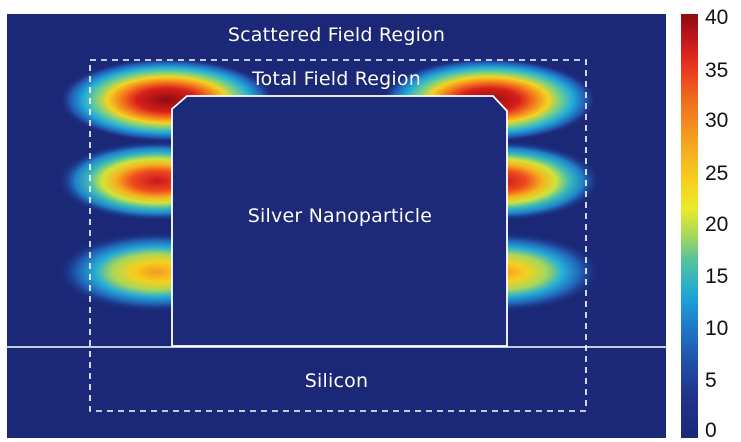  I want to click on colorbar-tick: 20, so click(717, 224).